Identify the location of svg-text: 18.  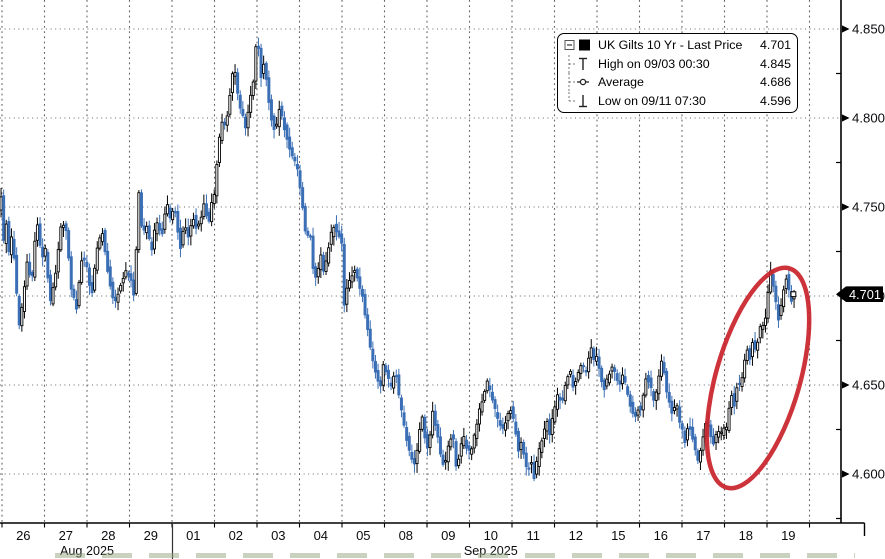
(746, 535).